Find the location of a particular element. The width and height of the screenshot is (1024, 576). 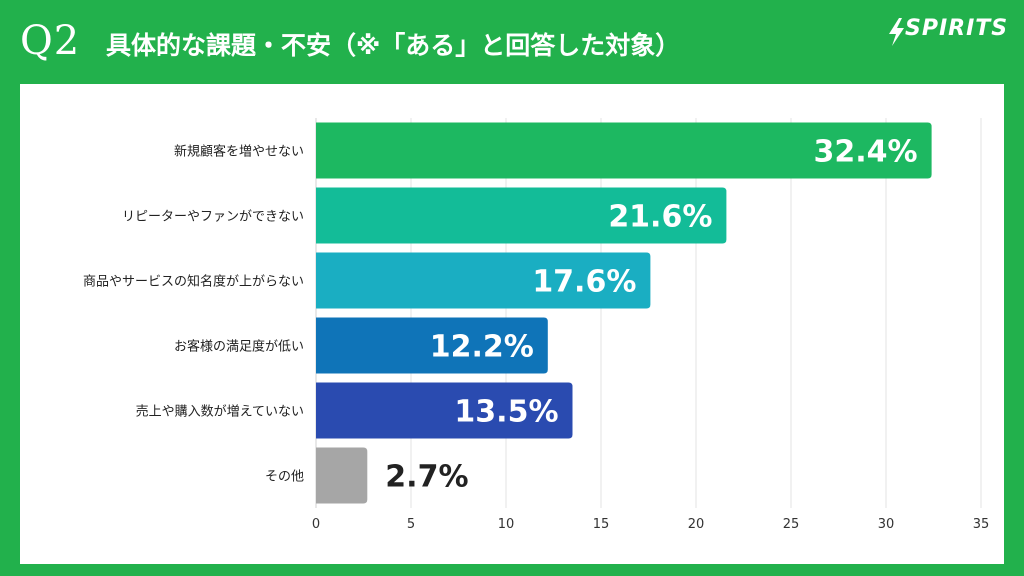

x-tick-label: 0 is located at coordinates (316, 524).